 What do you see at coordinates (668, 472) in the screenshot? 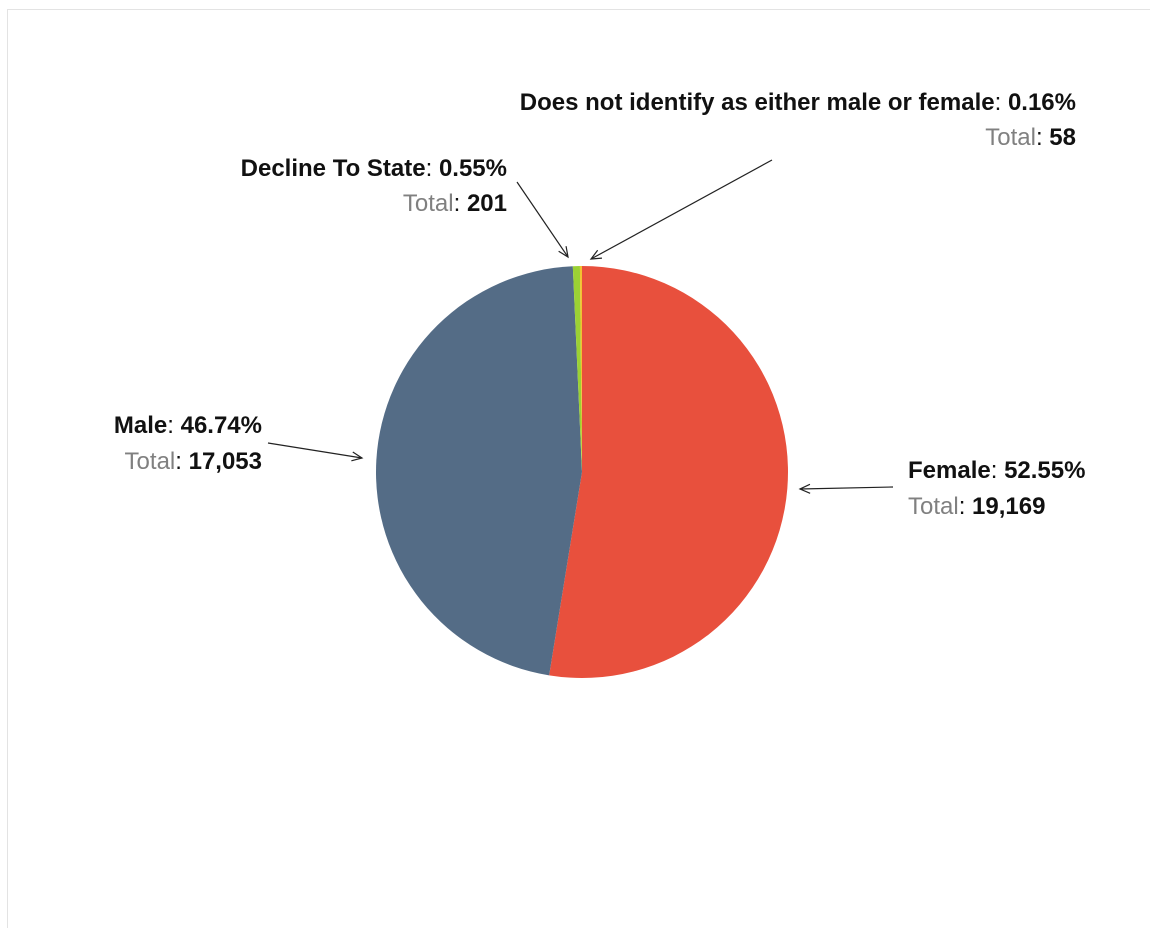
I see `pie-slice-female` at bounding box center [668, 472].